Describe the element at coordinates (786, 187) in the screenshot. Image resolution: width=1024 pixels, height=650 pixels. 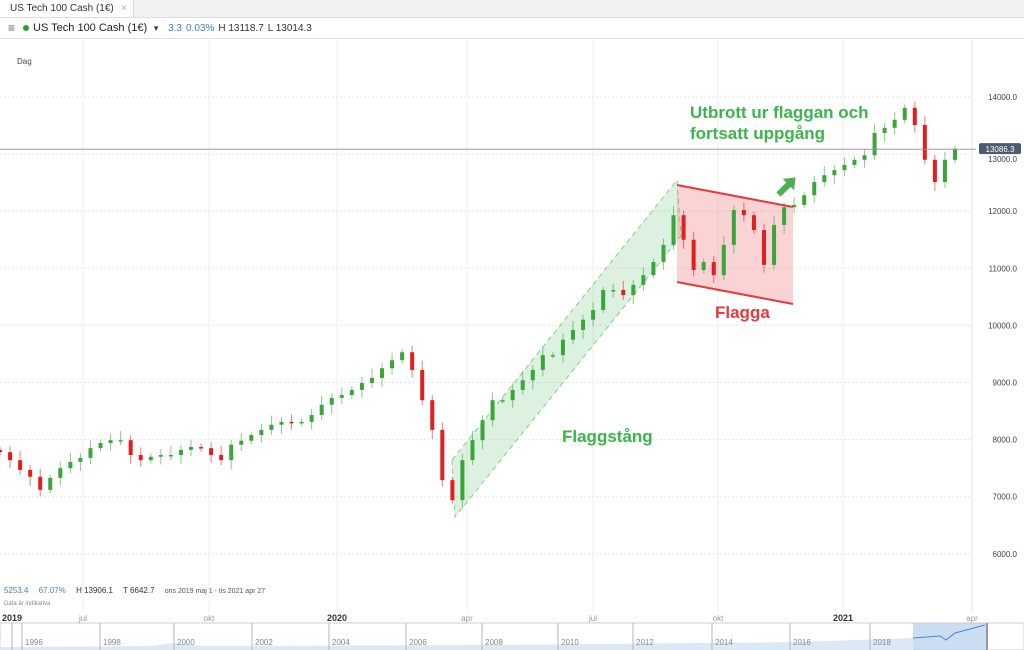
I see `breakout-arrow-icon` at that location.